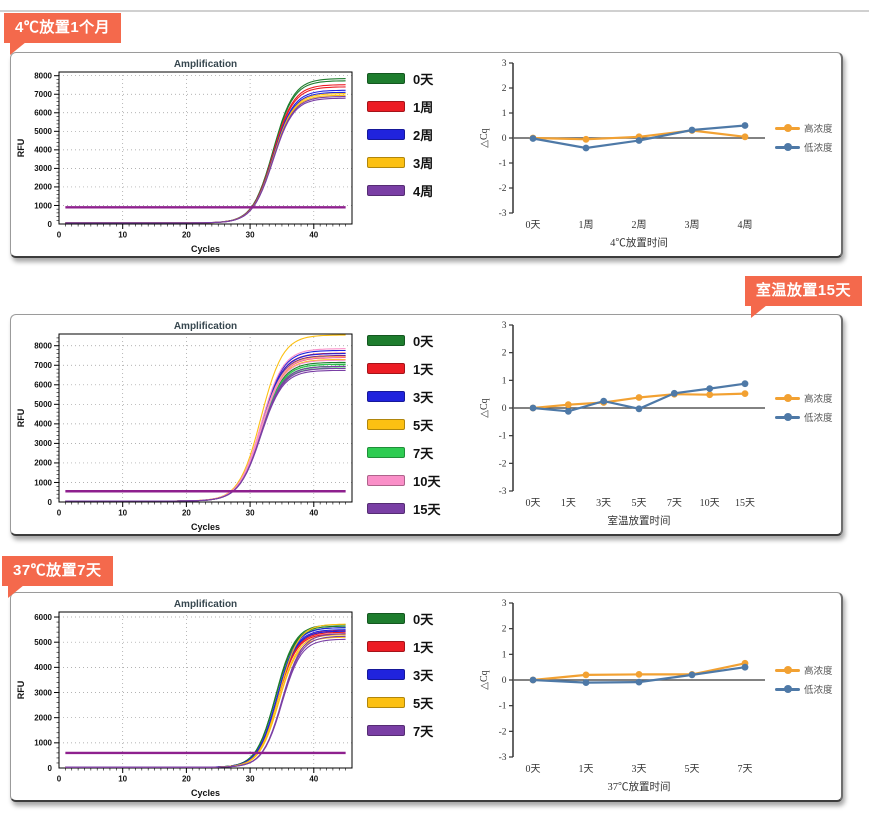 This screenshot has width=869, height=821. I want to click on amp-legend-4c: 0天 1周 2周 3周 4周, so click(419, 126).